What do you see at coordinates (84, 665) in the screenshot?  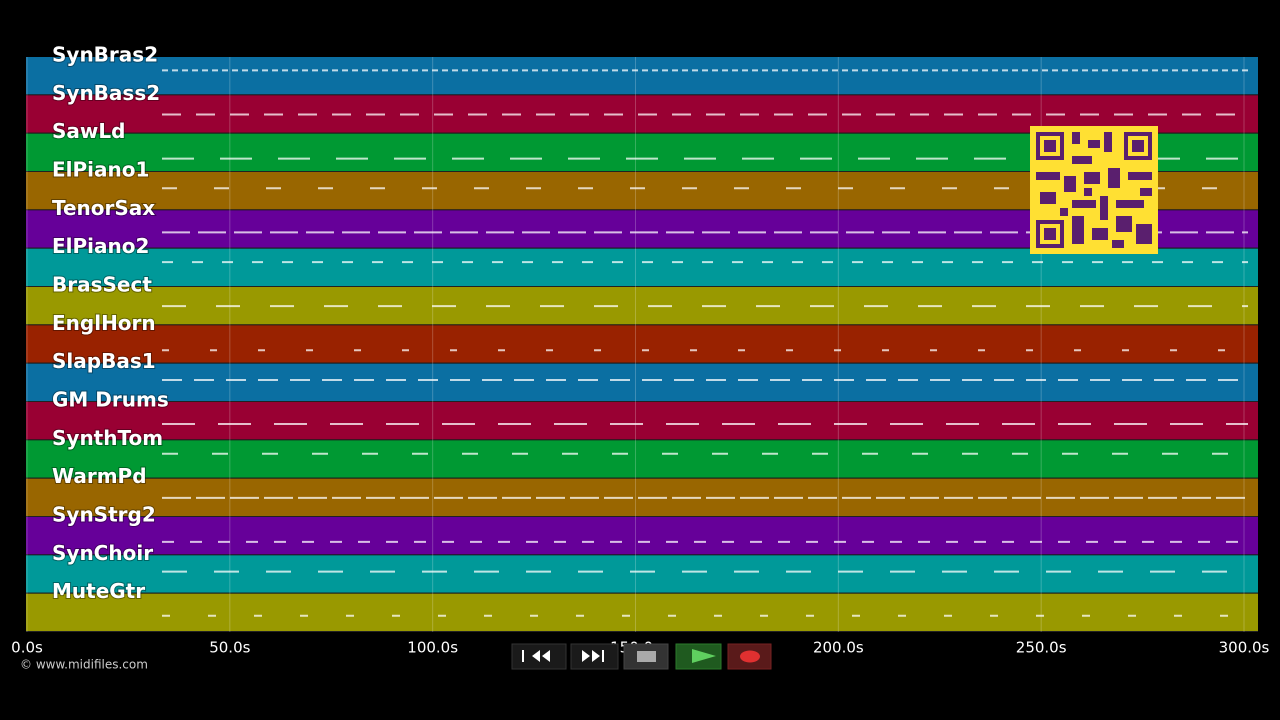 I see `copyright: © www.midifiles.com` at bounding box center [84, 665].